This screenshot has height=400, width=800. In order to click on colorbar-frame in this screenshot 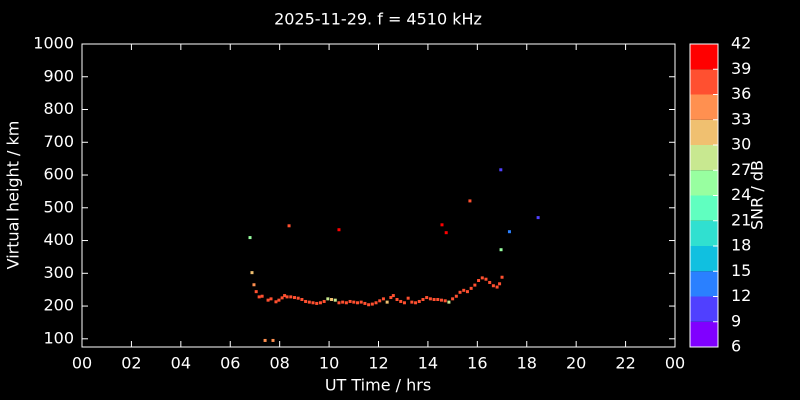, I will do `click(704, 195)`.